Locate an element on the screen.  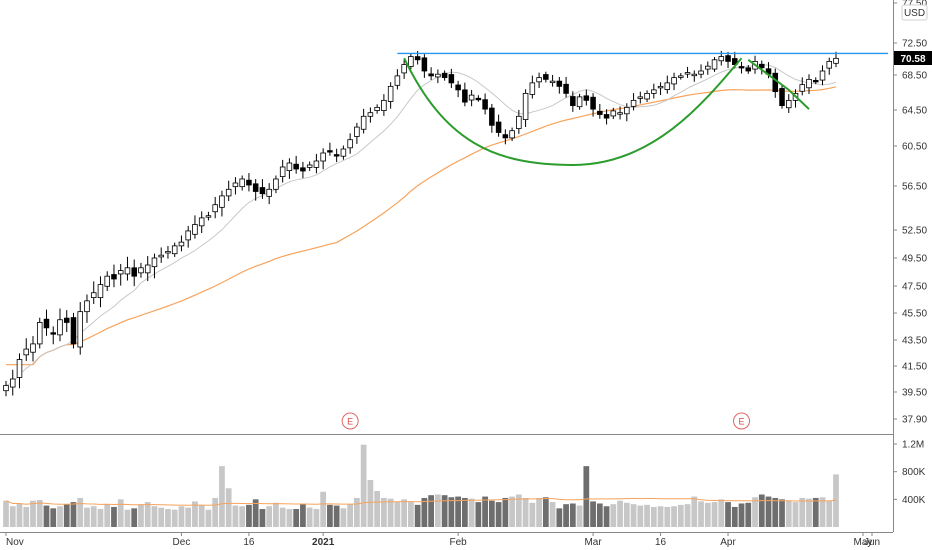
volume-tick-label: 800K is located at coordinates (914, 472).